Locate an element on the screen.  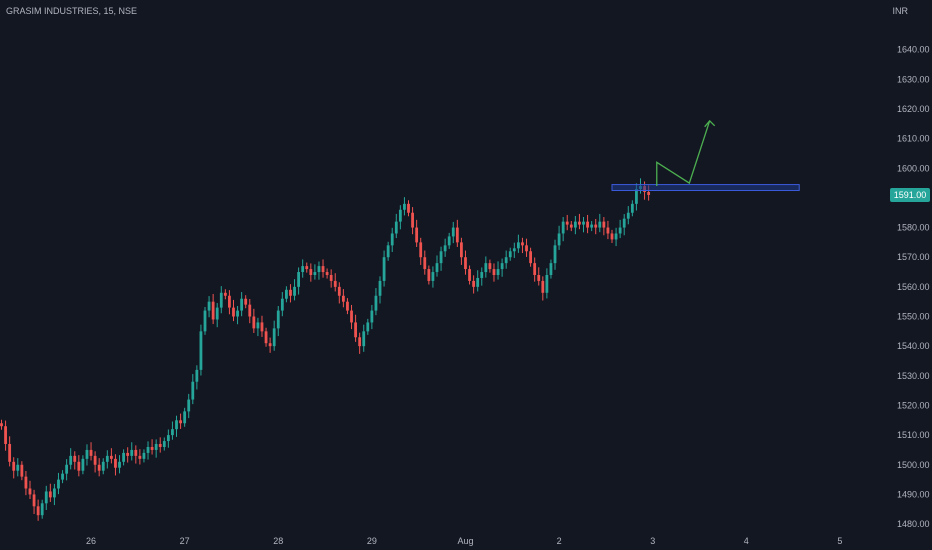
y-tick-label: 1620.00 is located at coordinates (913, 109).